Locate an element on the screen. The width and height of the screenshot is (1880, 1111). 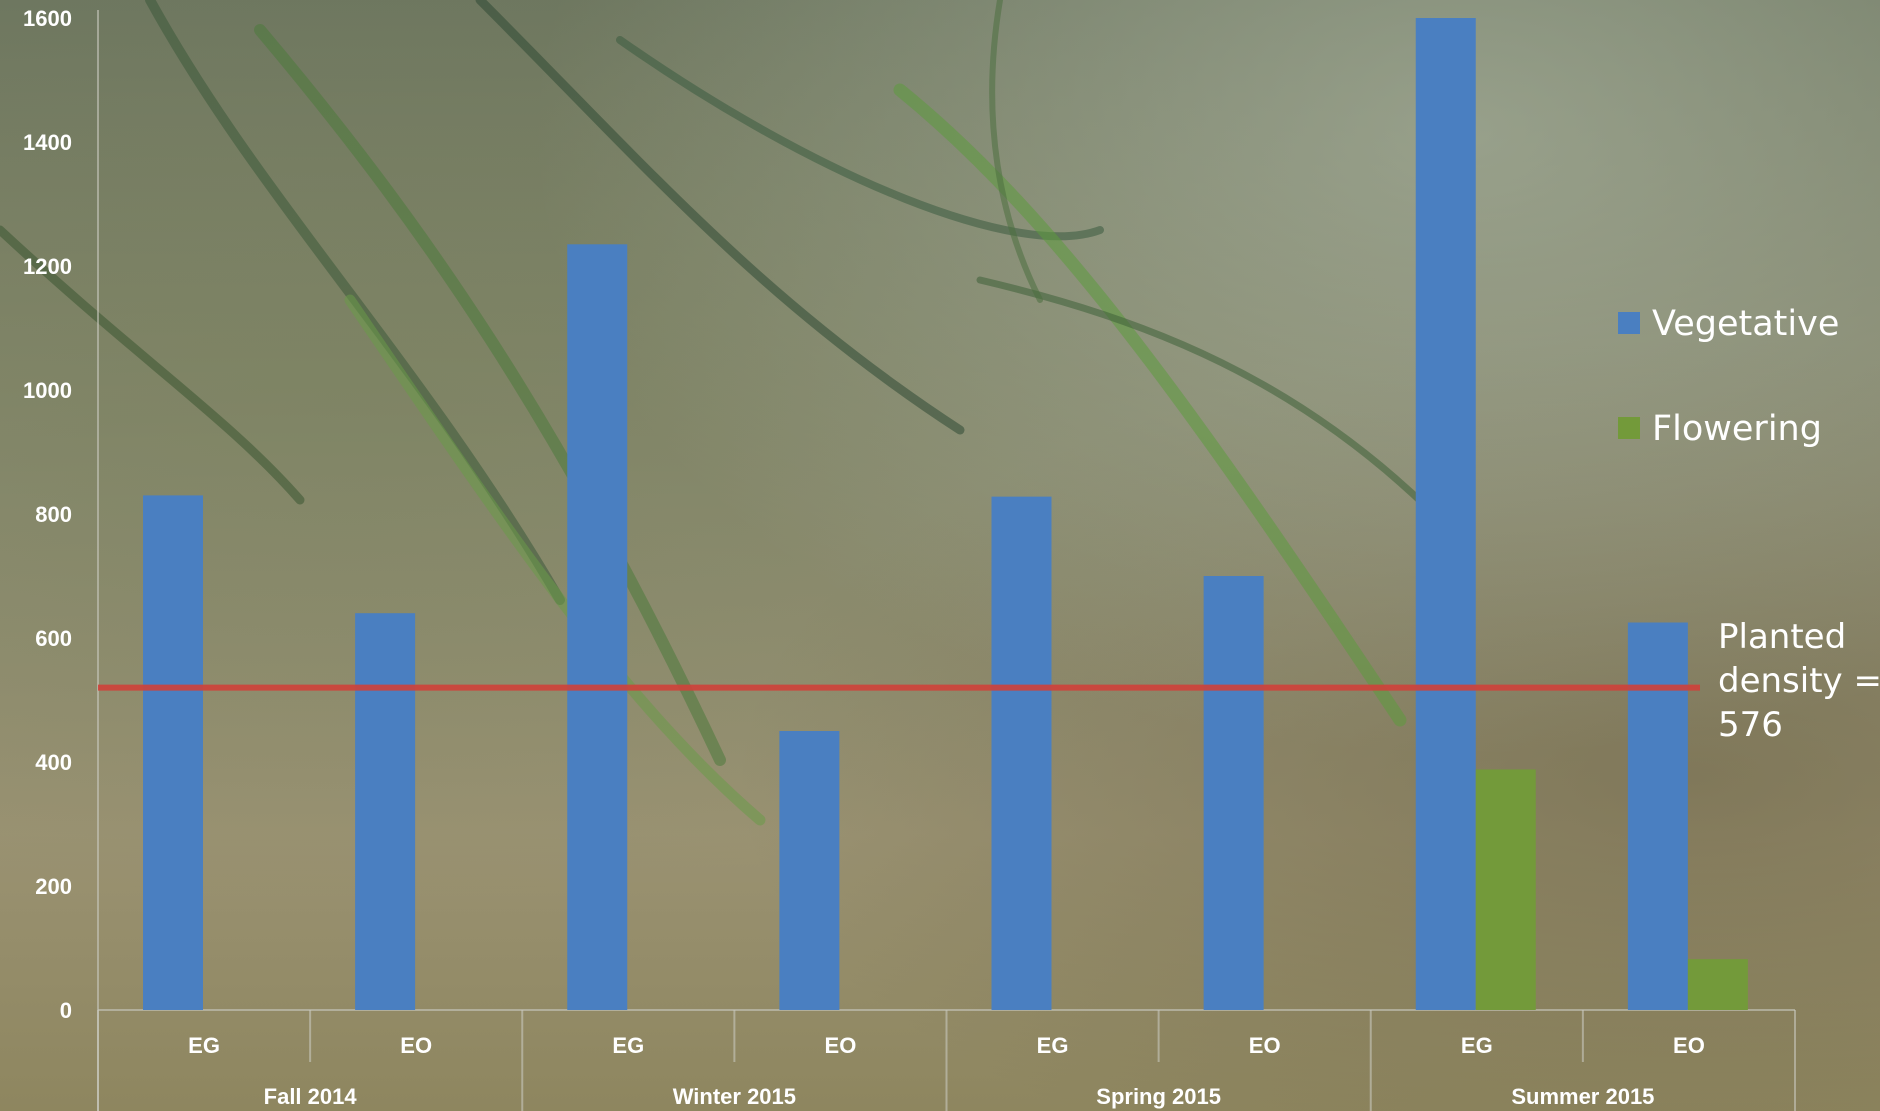
reference-line-label-line: 576 is located at coordinates (1750, 725).